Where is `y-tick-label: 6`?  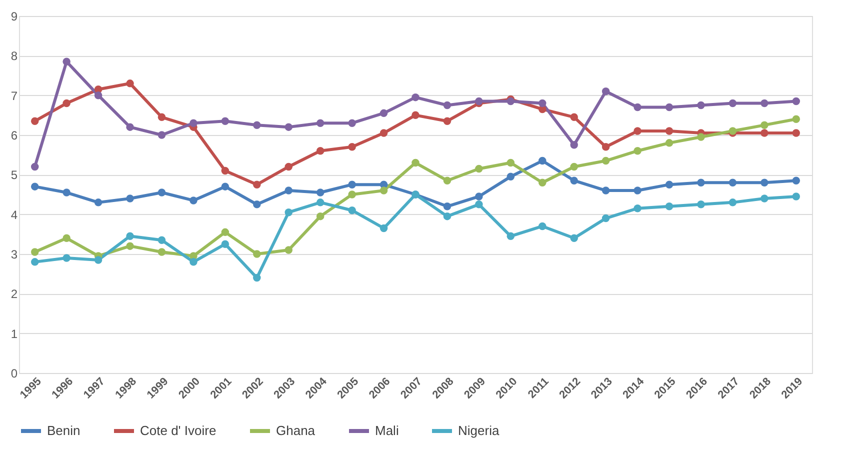
y-tick-label: 6 is located at coordinates (14, 135).